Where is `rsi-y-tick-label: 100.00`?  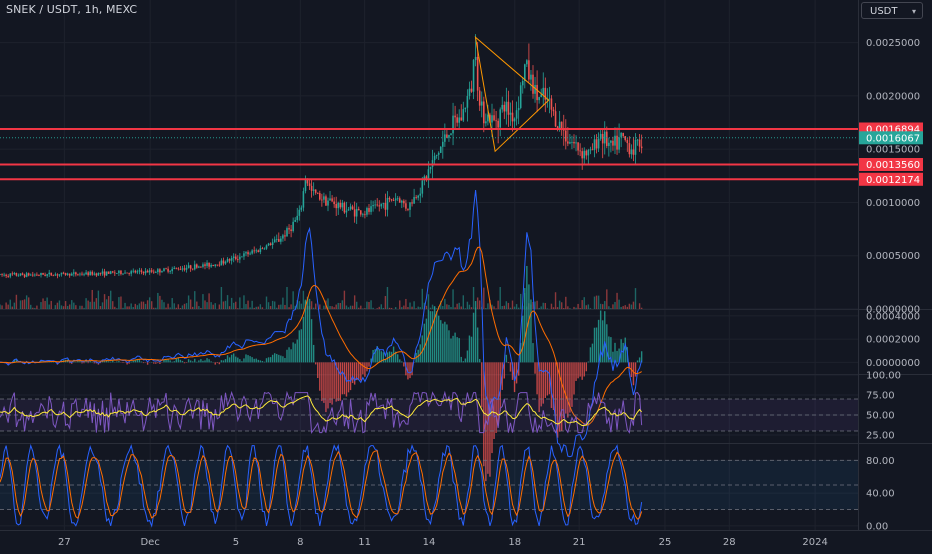
rsi-y-tick-label: 100.00 is located at coordinates (883, 376).